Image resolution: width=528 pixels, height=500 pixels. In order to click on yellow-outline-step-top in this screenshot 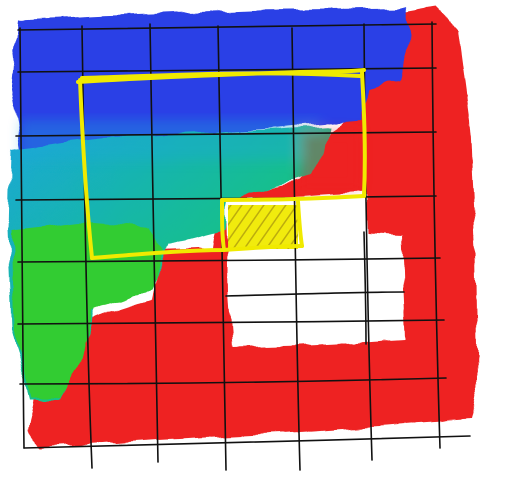, I will do `click(293, 198)`.